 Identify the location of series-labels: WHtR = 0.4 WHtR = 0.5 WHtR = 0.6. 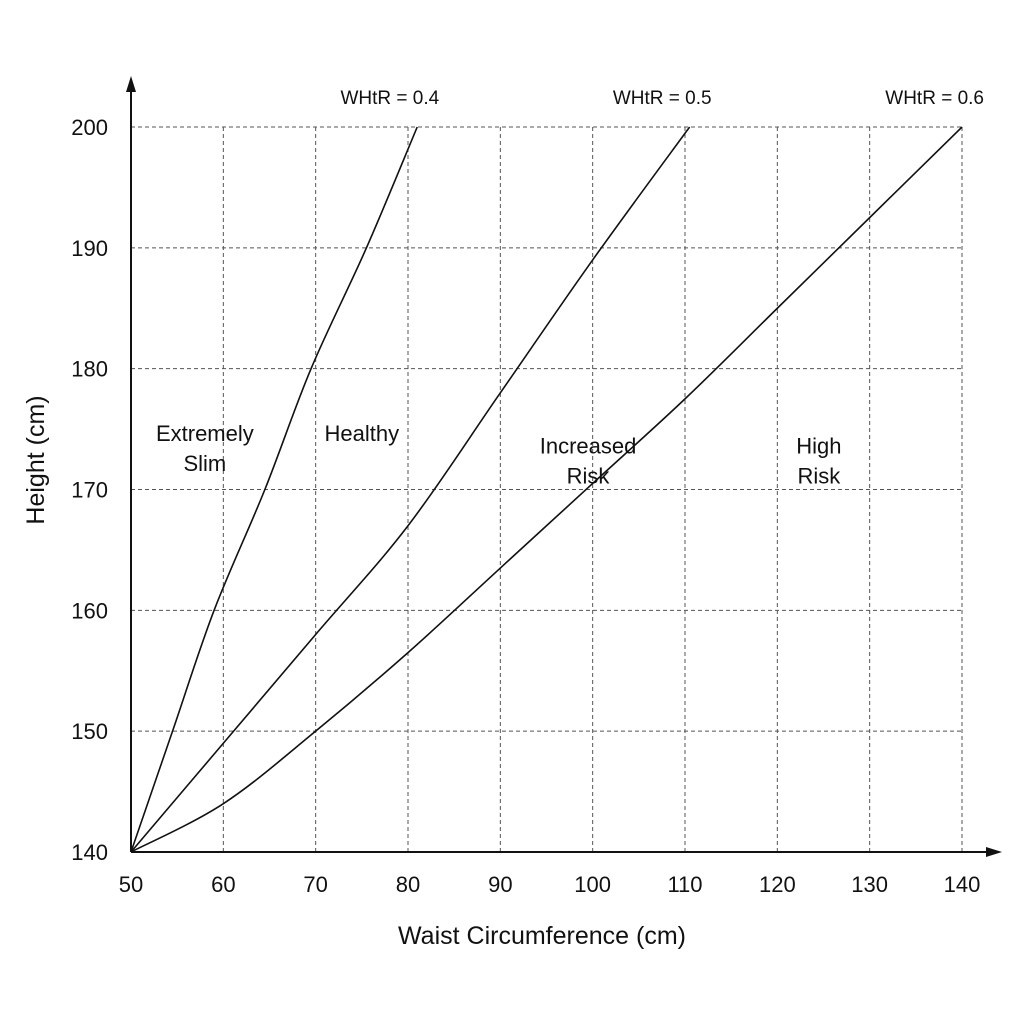
(662, 98).